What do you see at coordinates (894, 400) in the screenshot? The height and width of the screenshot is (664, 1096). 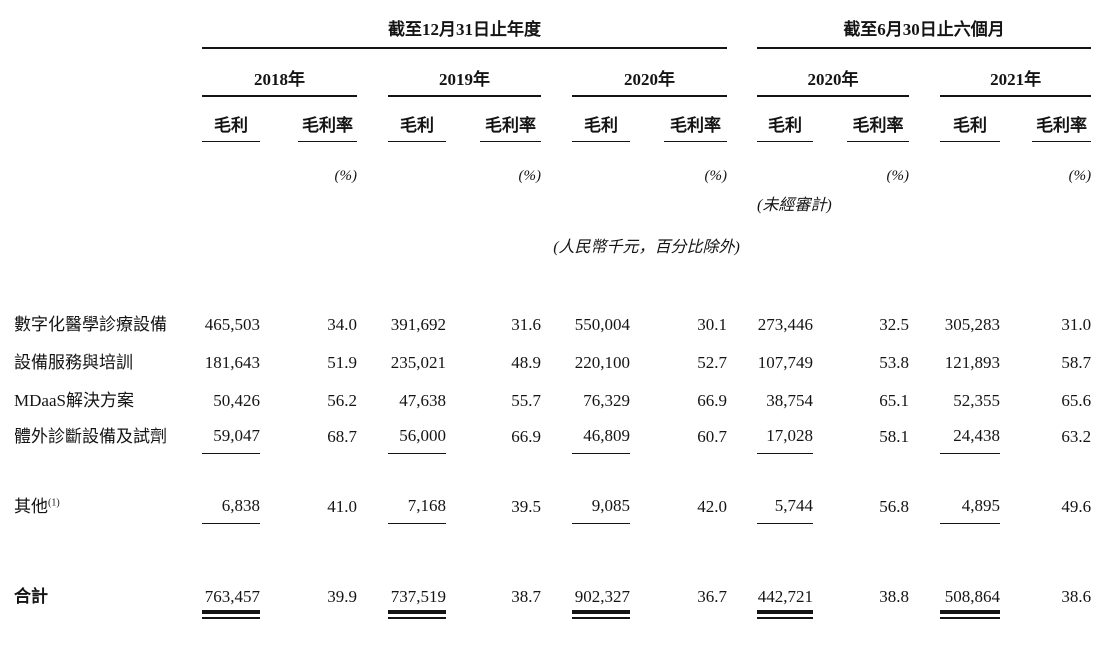 I see `margin-value-cell: 65.1` at bounding box center [894, 400].